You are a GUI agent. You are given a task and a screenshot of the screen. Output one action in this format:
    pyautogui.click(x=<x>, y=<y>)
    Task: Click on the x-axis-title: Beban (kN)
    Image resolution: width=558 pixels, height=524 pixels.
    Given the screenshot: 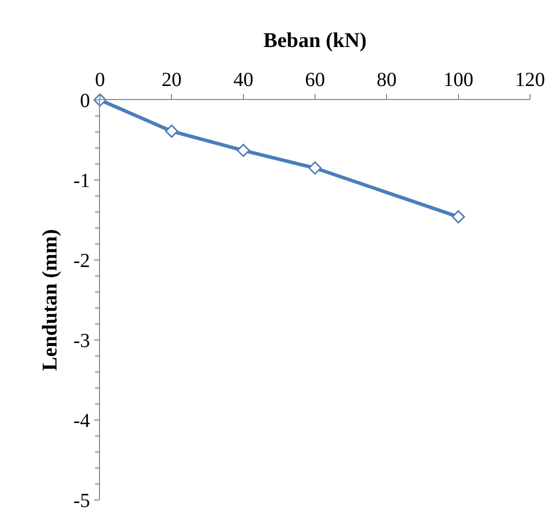 What is the action you would take?
    pyautogui.click(x=315, y=40)
    